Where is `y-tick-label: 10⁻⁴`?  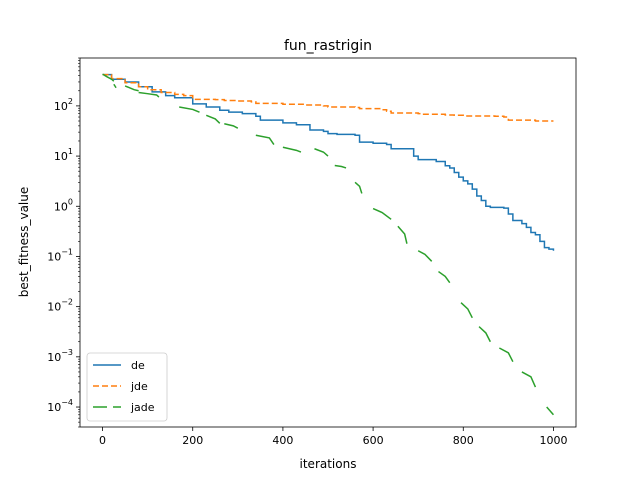
y-tick-label: 10⁻⁴ is located at coordinates (60, 406).